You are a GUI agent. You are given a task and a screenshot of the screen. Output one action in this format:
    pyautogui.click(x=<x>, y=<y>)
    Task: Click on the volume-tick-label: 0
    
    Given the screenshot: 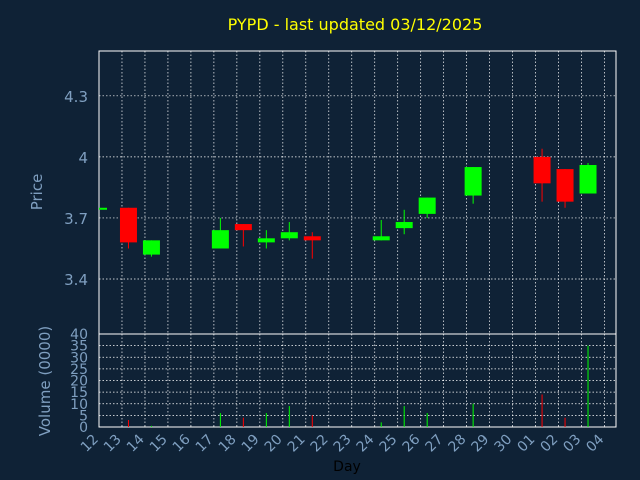 What is the action you would take?
    pyautogui.click(x=83, y=428)
    